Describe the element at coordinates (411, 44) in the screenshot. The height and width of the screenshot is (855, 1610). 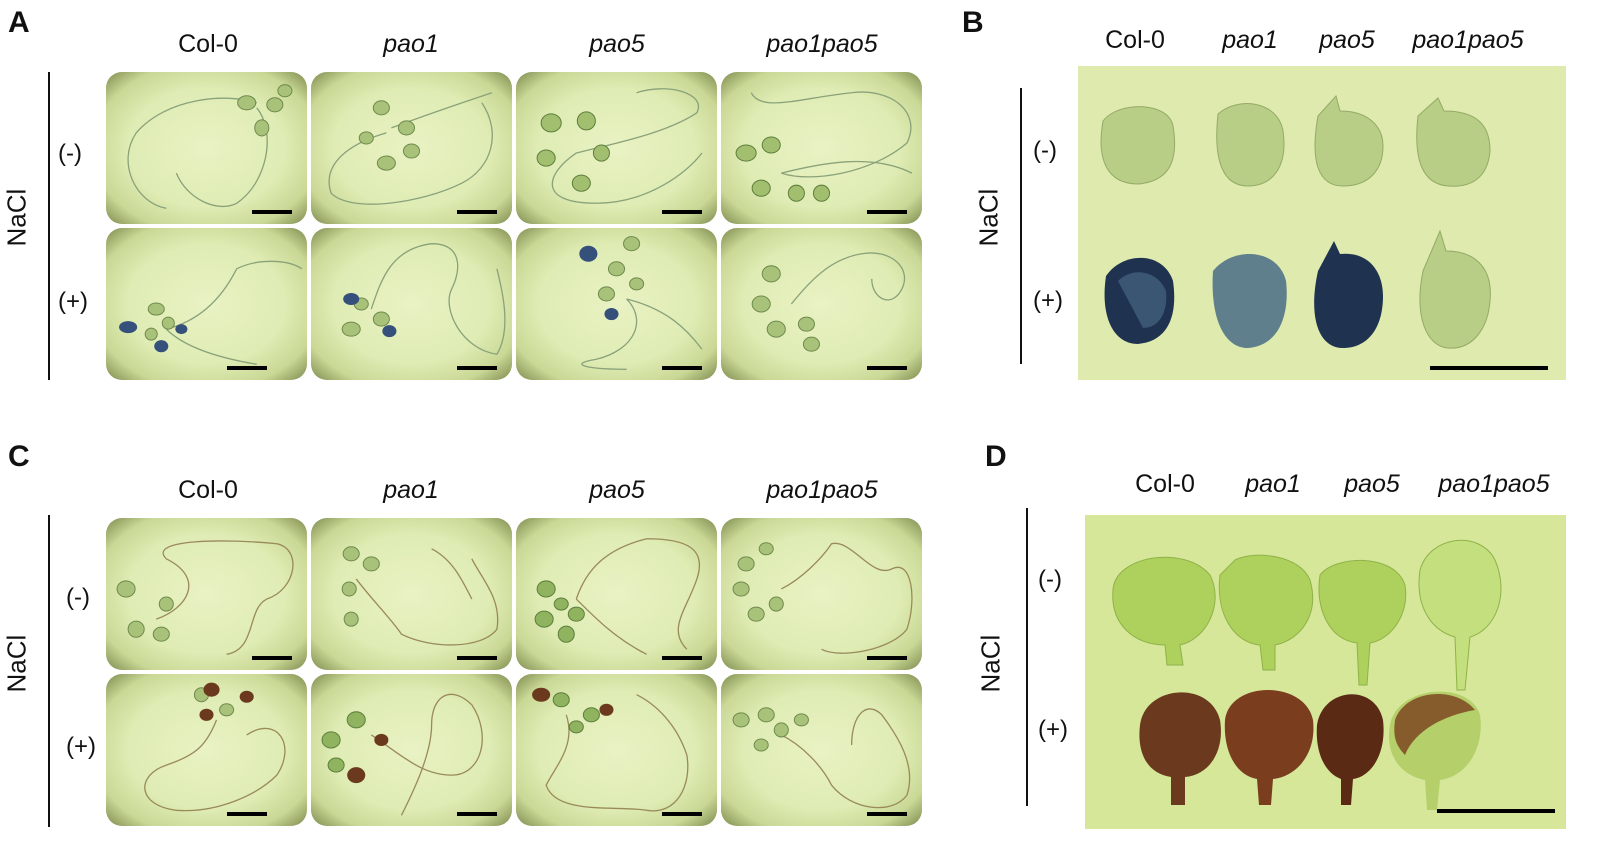
I see `panel-a-col-label-pao1: pao1` at that location.